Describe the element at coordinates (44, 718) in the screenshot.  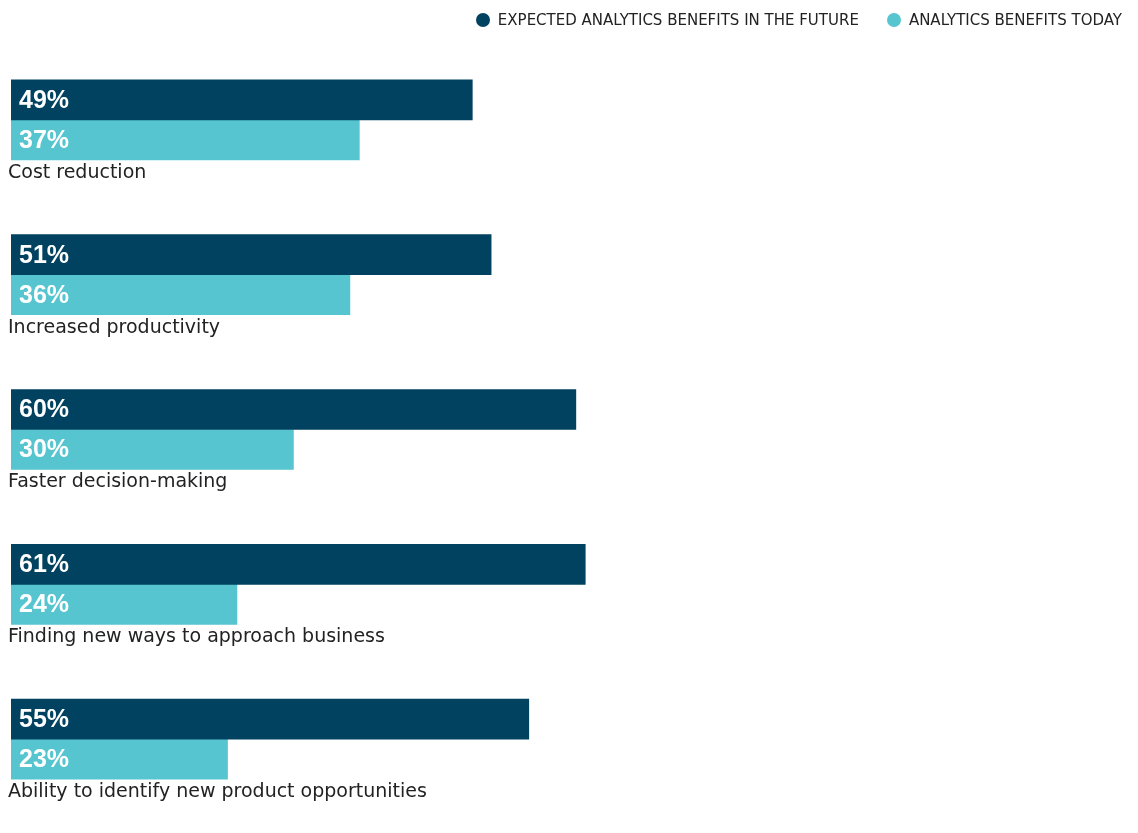
I see `data-label: 55%` at that location.